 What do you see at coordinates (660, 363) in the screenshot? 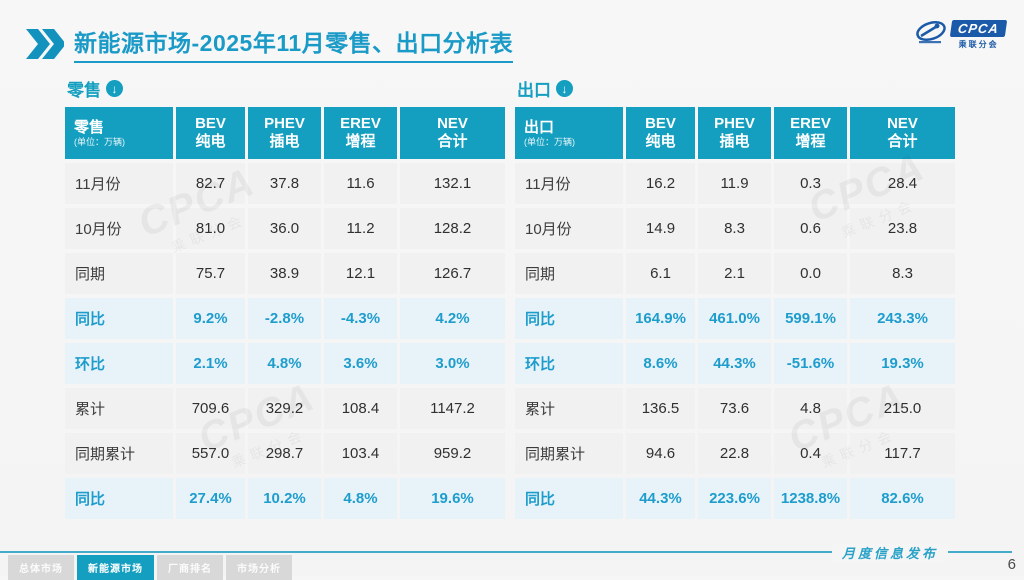
I see `cell-value: 8.6%` at bounding box center [660, 363].